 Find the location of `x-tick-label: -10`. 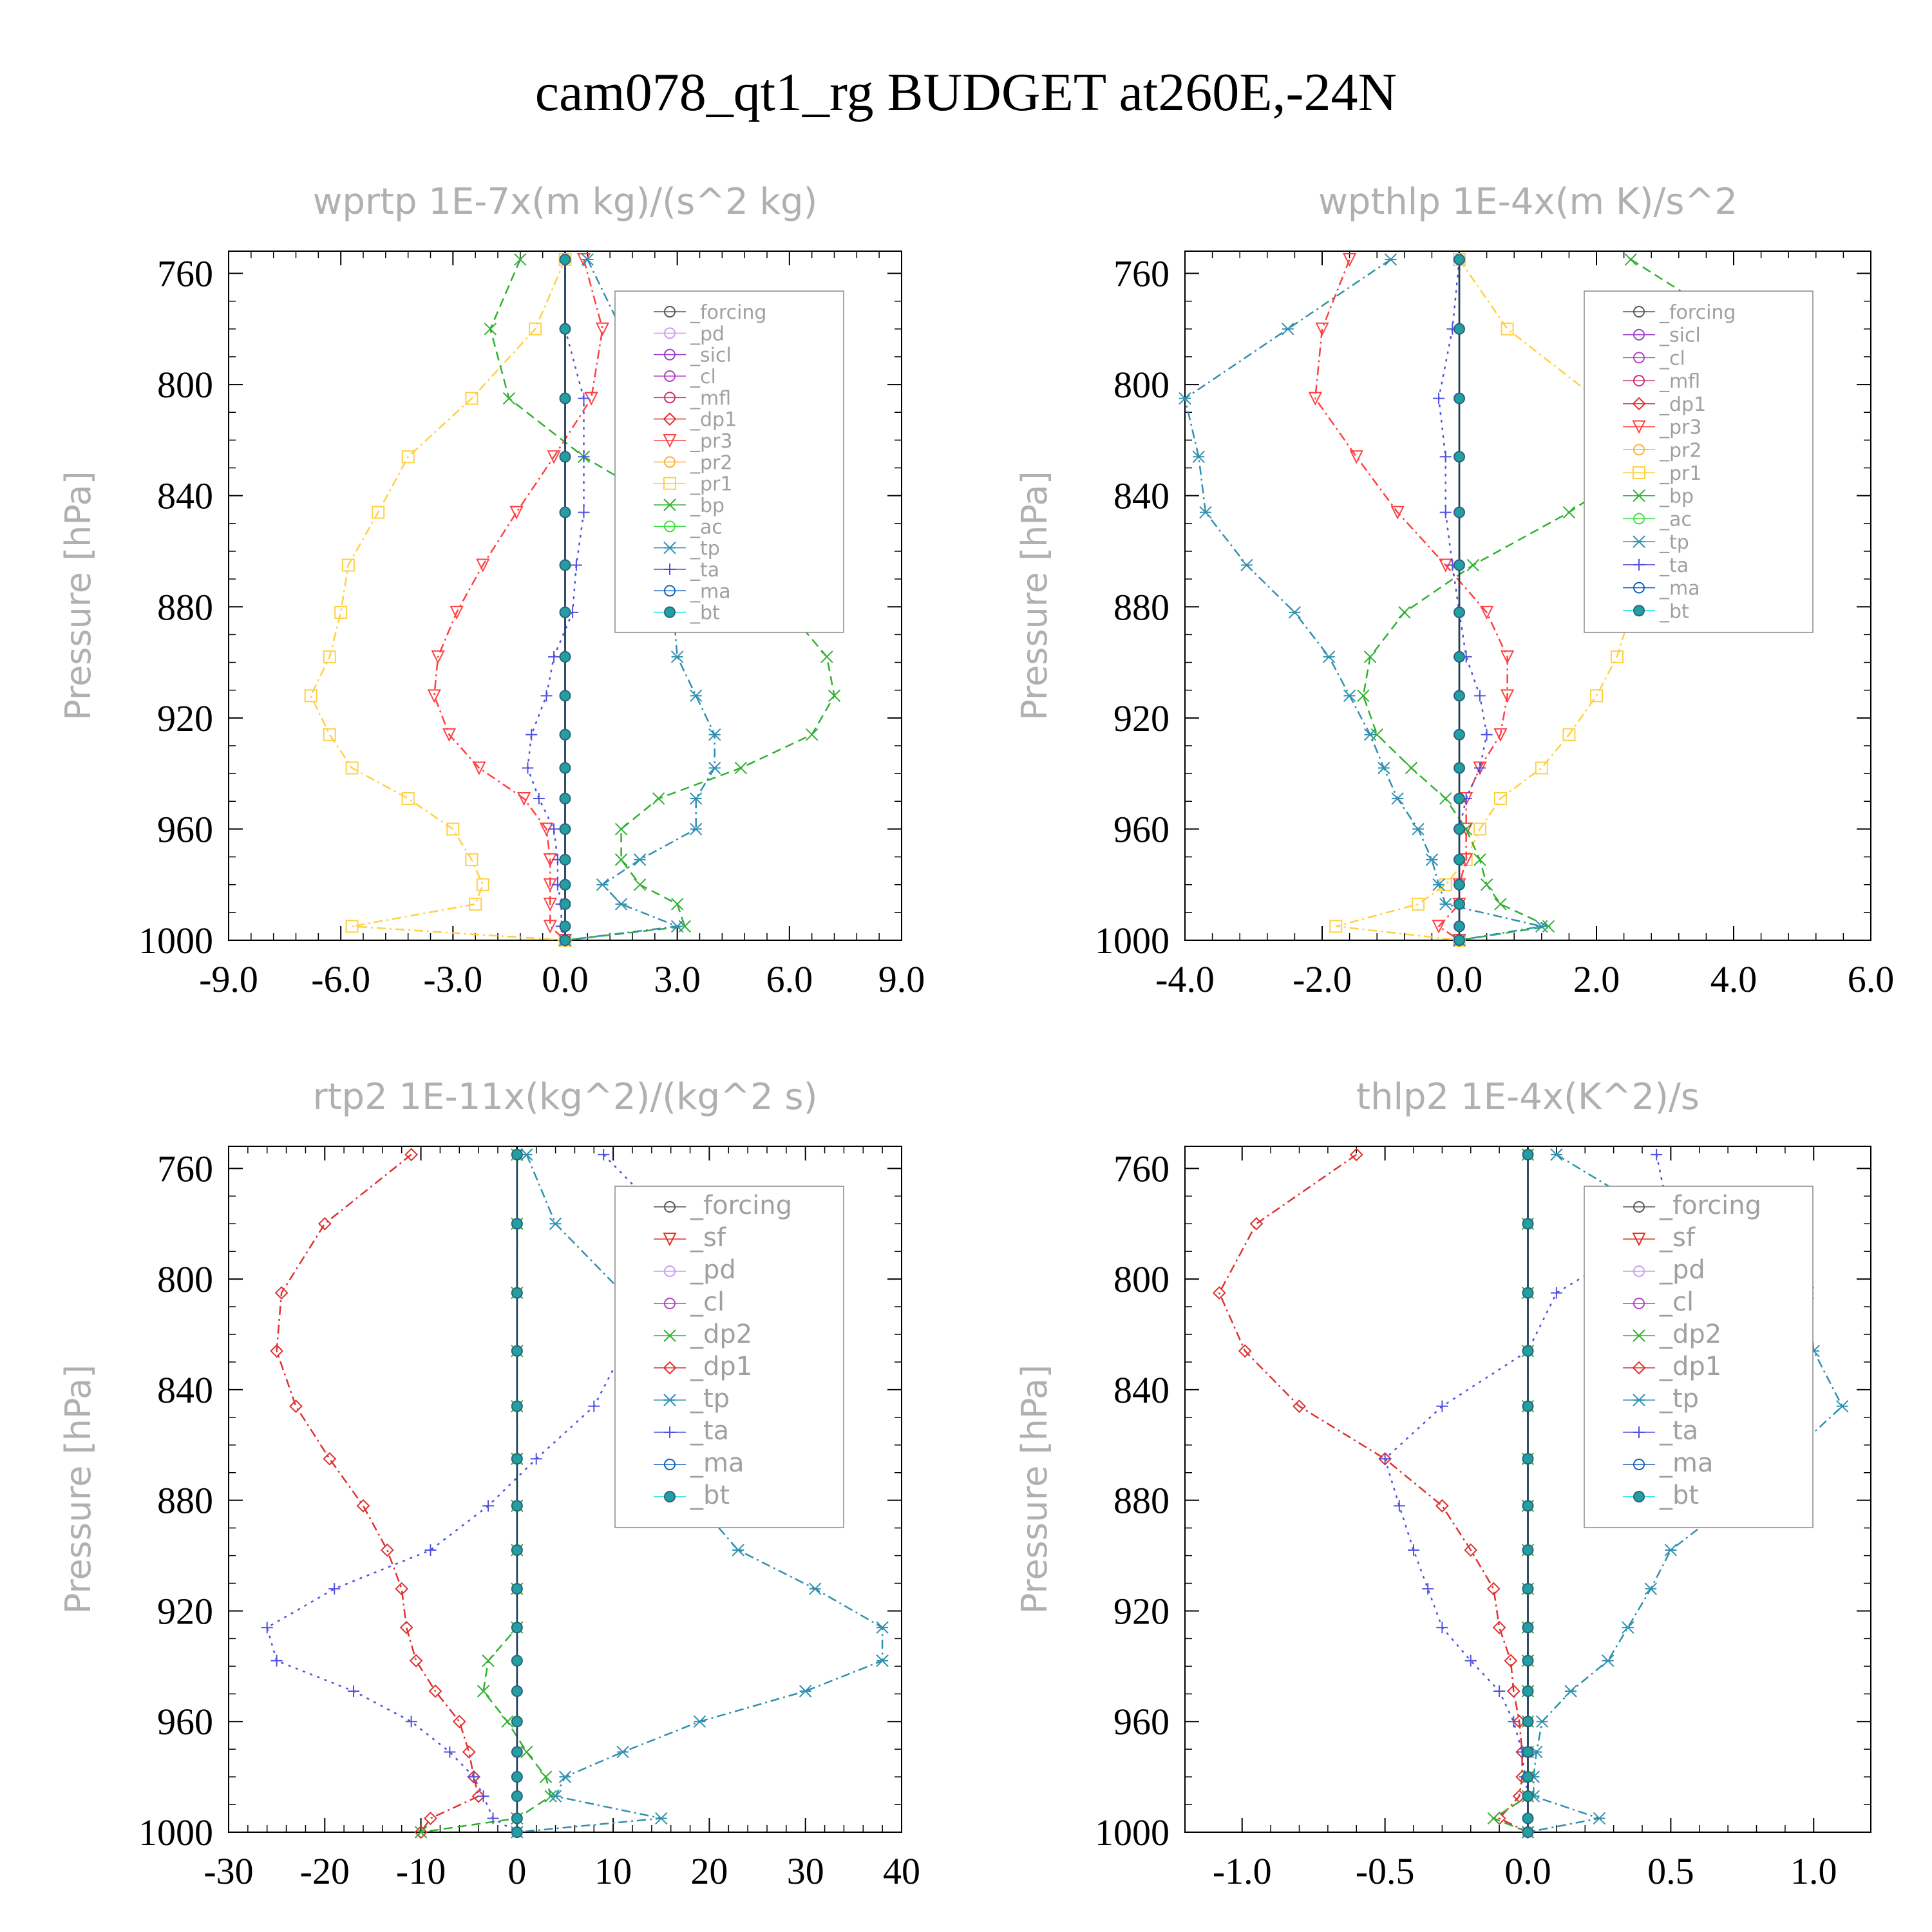

x-tick-label: -10 is located at coordinates (421, 1871).